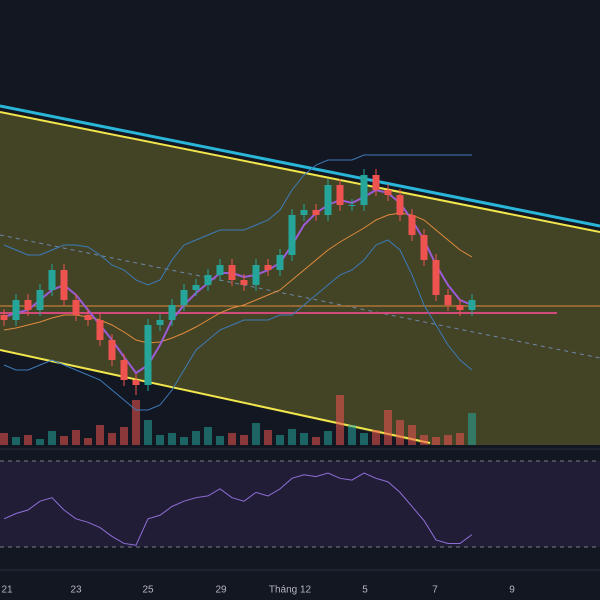  I want to click on x-tick-label: Tháng 12, so click(290, 590).